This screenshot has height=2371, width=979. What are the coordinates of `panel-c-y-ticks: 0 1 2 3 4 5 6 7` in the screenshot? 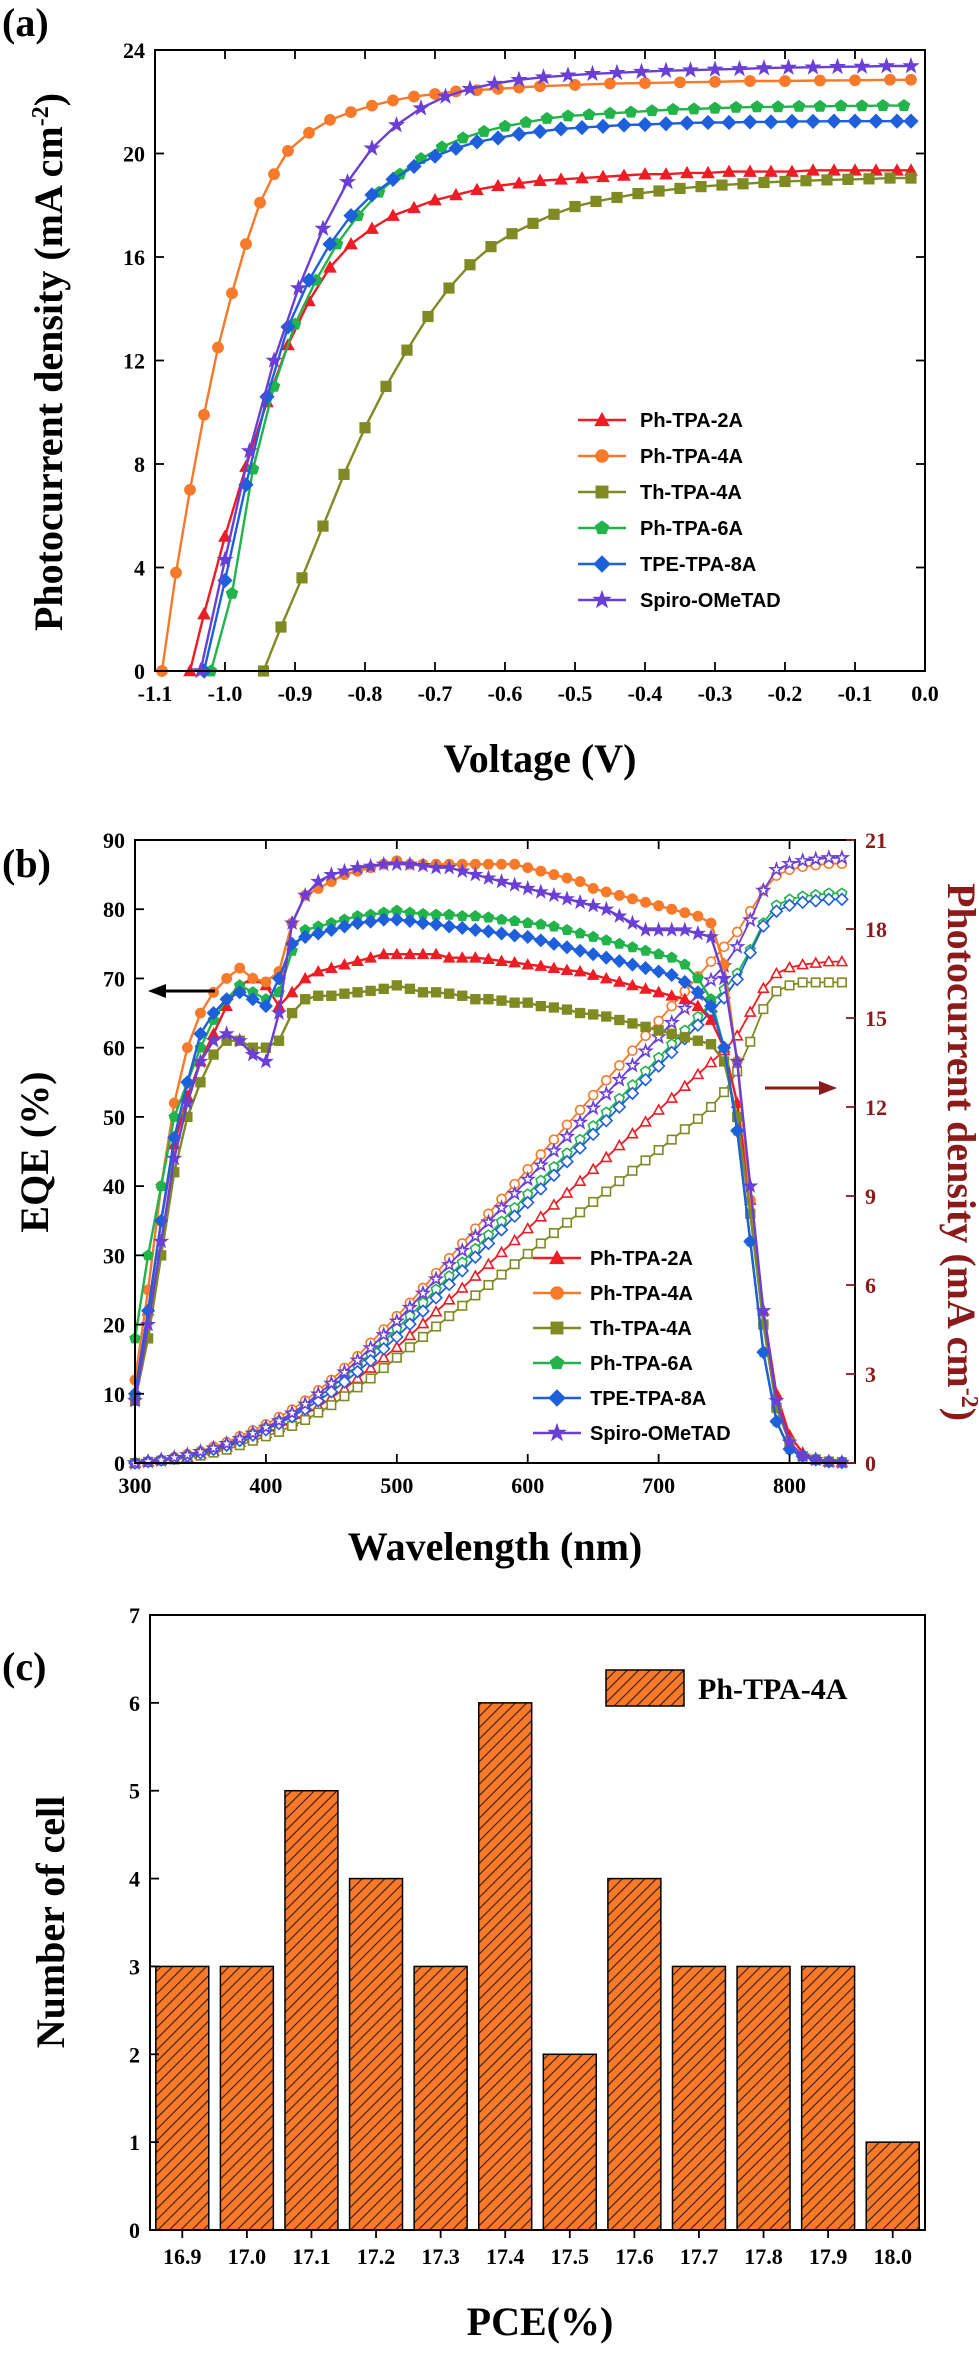 It's located at (144, 1923).